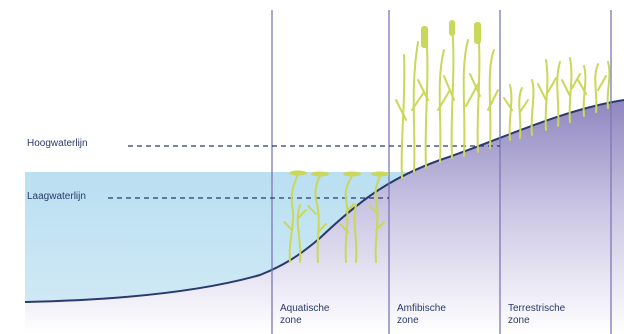  I want to click on water-lily-leaves, so click(339, 173).